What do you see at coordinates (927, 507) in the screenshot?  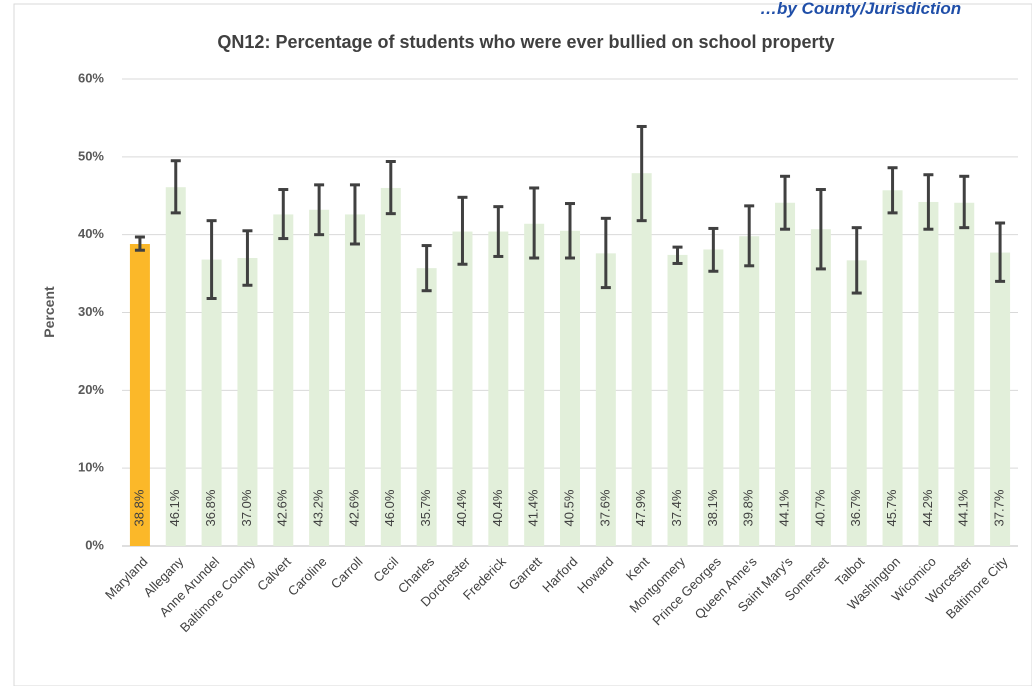 I see `data-label: 44.2%` at bounding box center [927, 507].